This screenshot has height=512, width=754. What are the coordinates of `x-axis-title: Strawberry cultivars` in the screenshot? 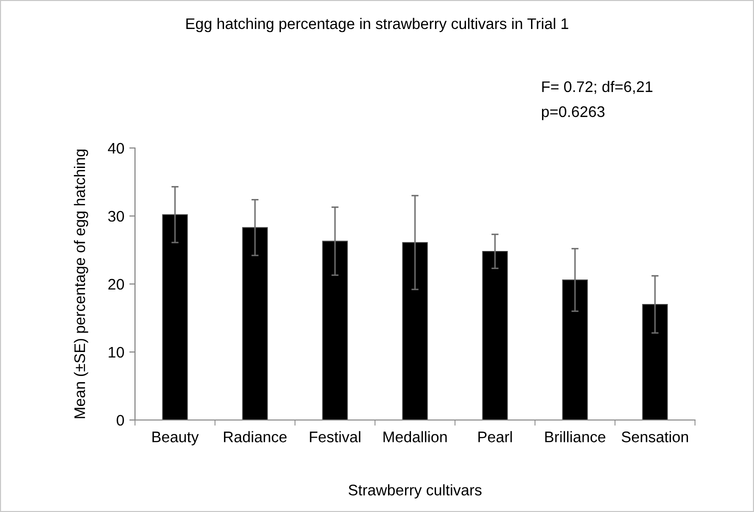 It's located at (415, 491).